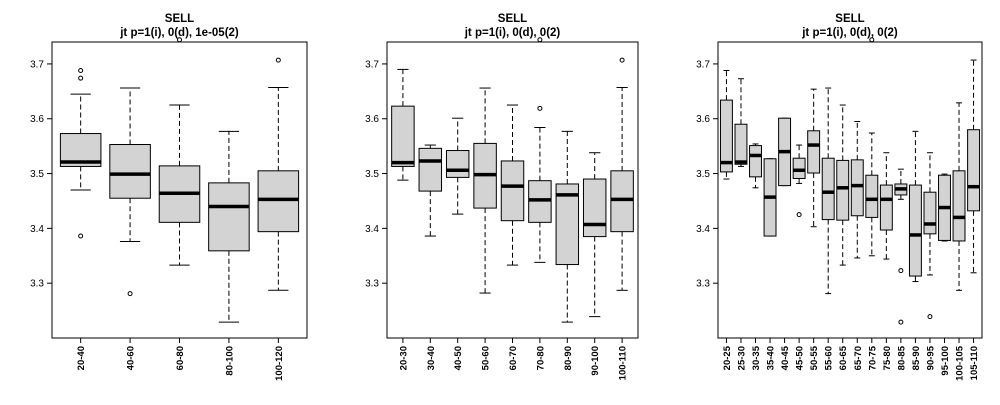 This screenshot has height=405, width=1000. What do you see at coordinates (960, 363) in the screenshot?
I see `x-tick-label: 100-105` at bounding box center [960, 363].